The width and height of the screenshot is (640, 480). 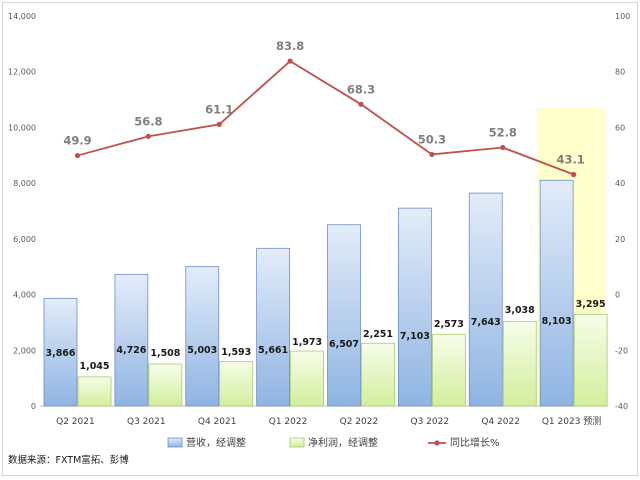 I want to click on x-category-label: Q4 2022, so click(x=500, y=422).